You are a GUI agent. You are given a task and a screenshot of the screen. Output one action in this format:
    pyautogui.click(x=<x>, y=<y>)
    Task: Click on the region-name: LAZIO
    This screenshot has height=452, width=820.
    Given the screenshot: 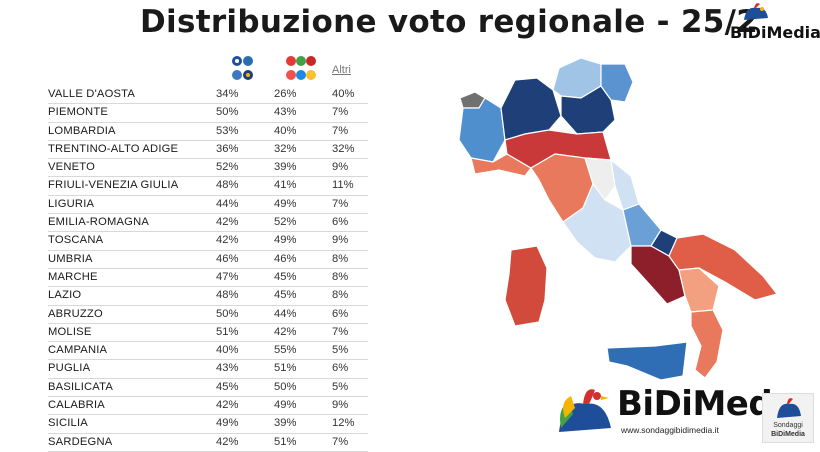 What is the action you would take?
    pyautogui.click(x=132, y=296)
    